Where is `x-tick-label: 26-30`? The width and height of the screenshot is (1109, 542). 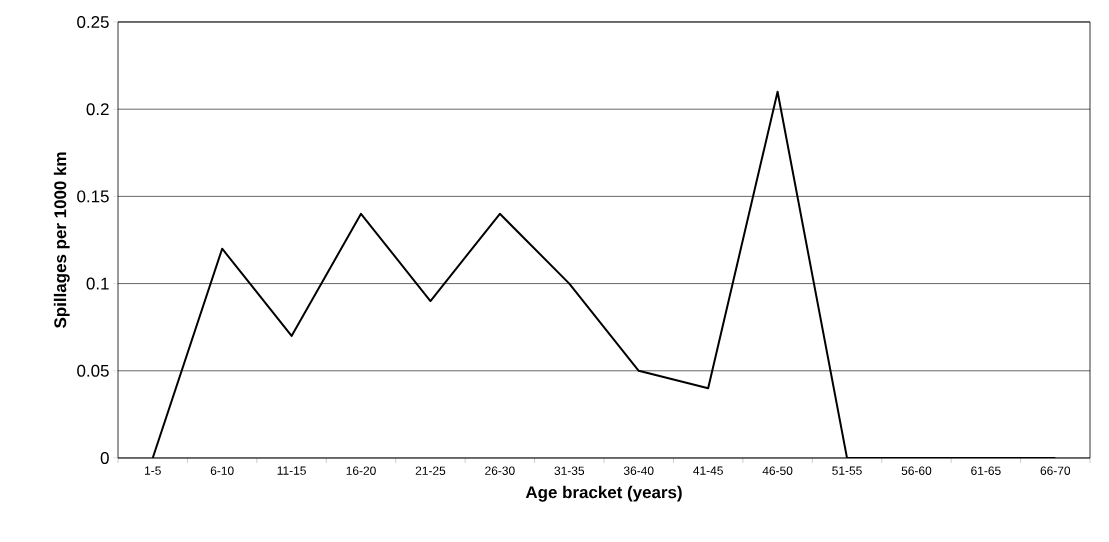 x-tick-label: 26-30 is located at coordinates (500, 470).